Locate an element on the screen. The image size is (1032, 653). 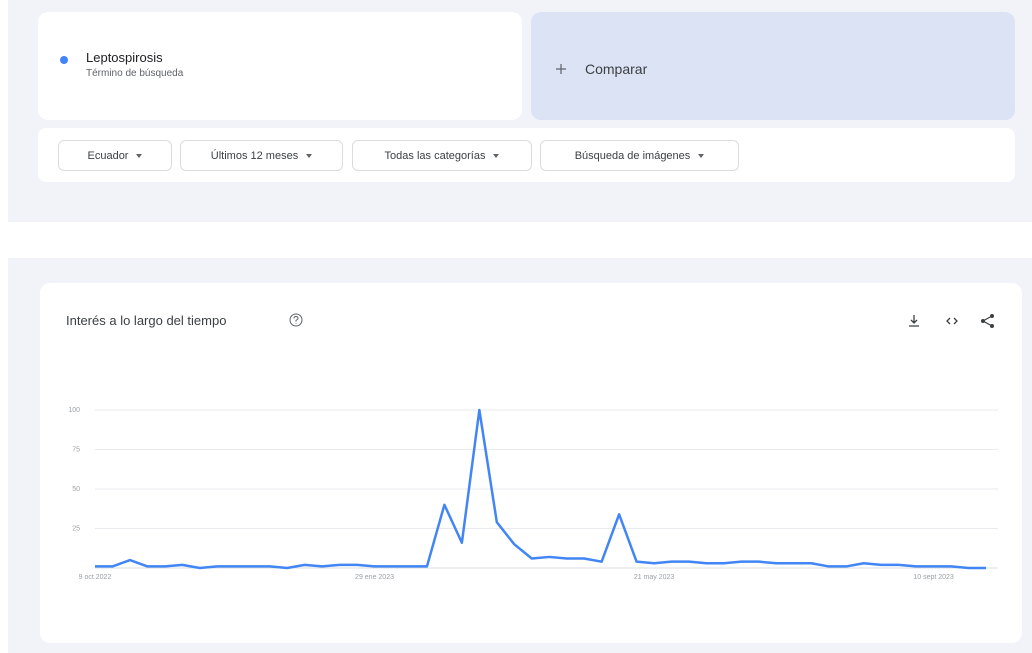
filter-button: Últimos 12 meses is located at coordinates (261, 155).